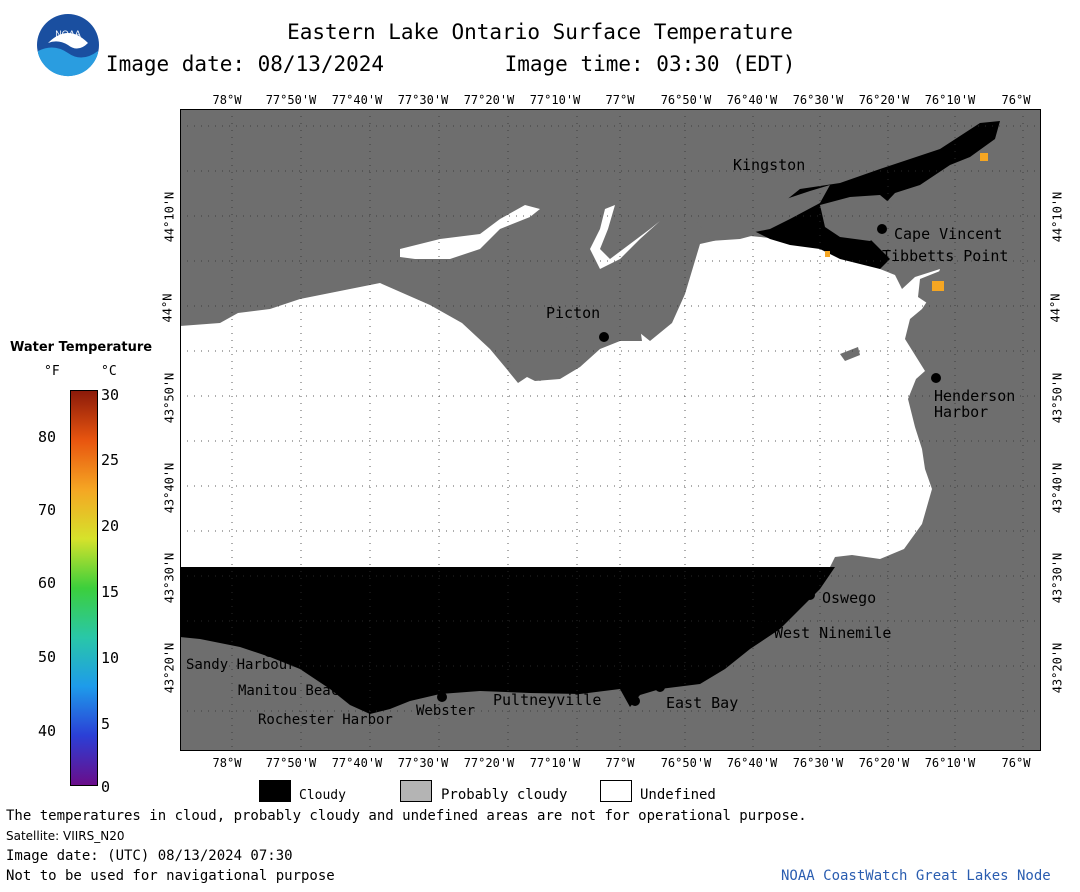 This screenshot has height=892, width=1080. Describe the element at coordinates (357, 763) in the screenshot. I see `lon-bottom-2: 77°40'W` at that location.